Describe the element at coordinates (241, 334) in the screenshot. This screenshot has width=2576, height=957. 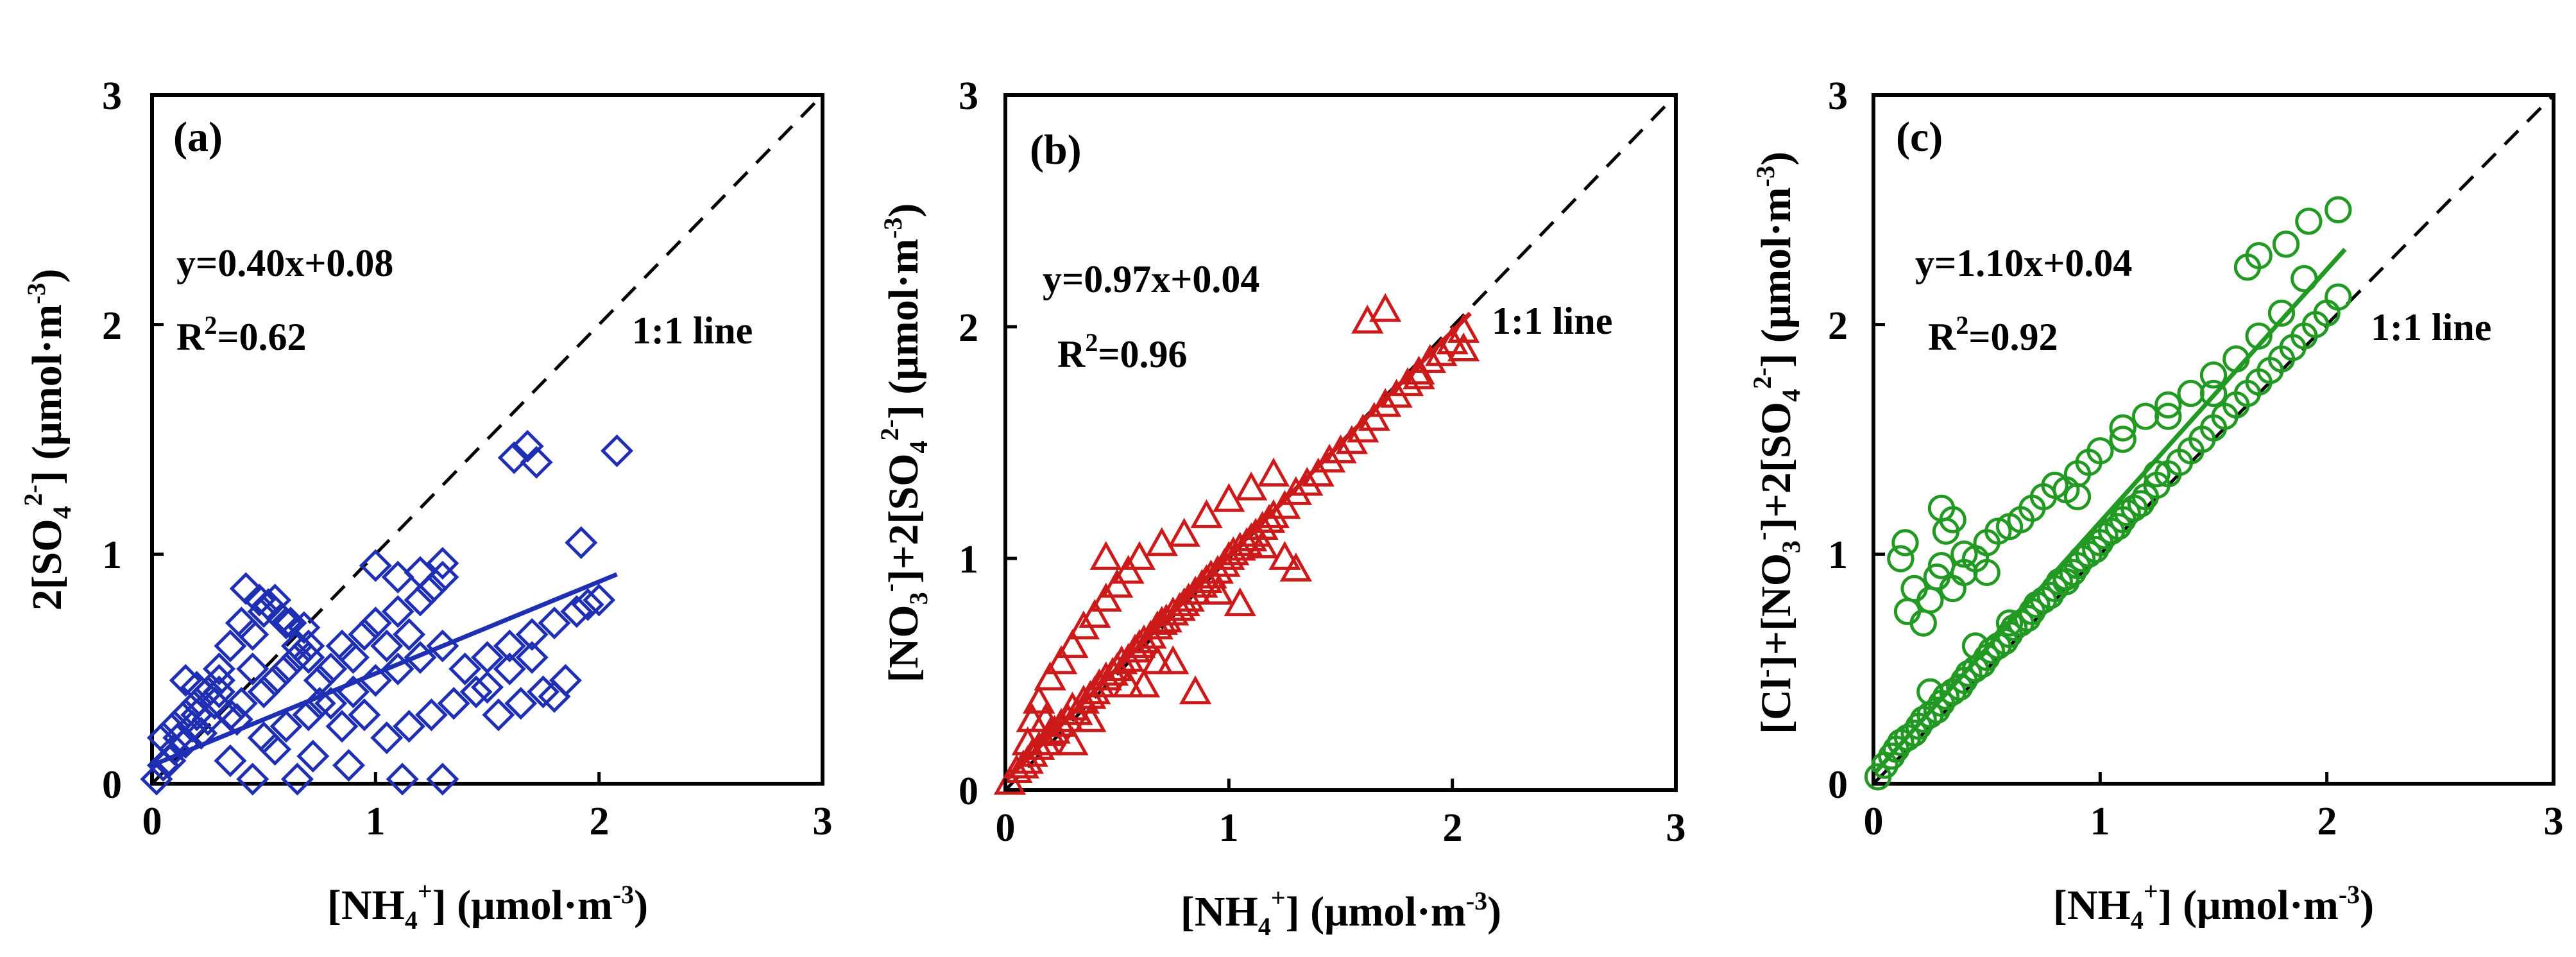
I see `r-squared: R2=0.62` at that location.